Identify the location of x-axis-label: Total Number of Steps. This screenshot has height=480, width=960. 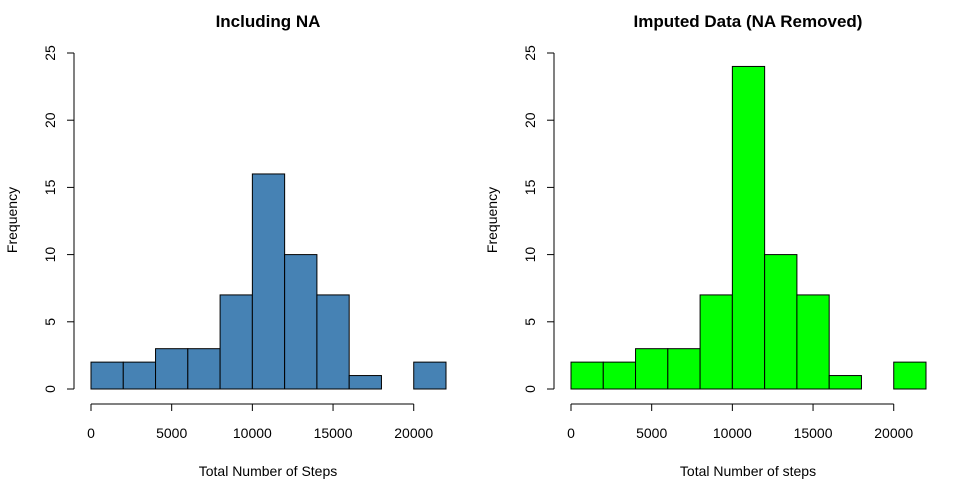
(268, 471).